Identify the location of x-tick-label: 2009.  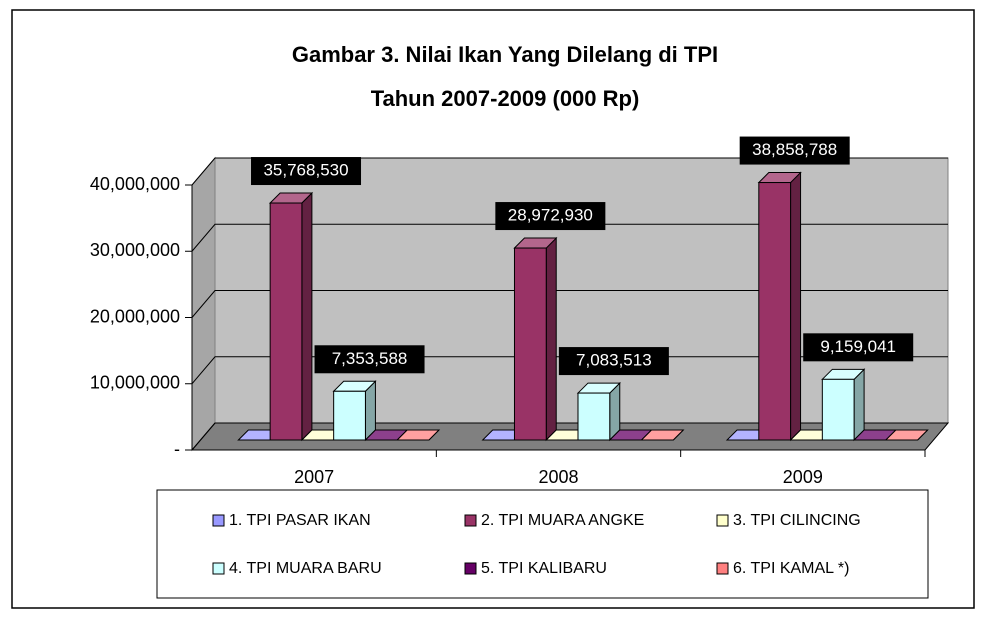
(803, 477).